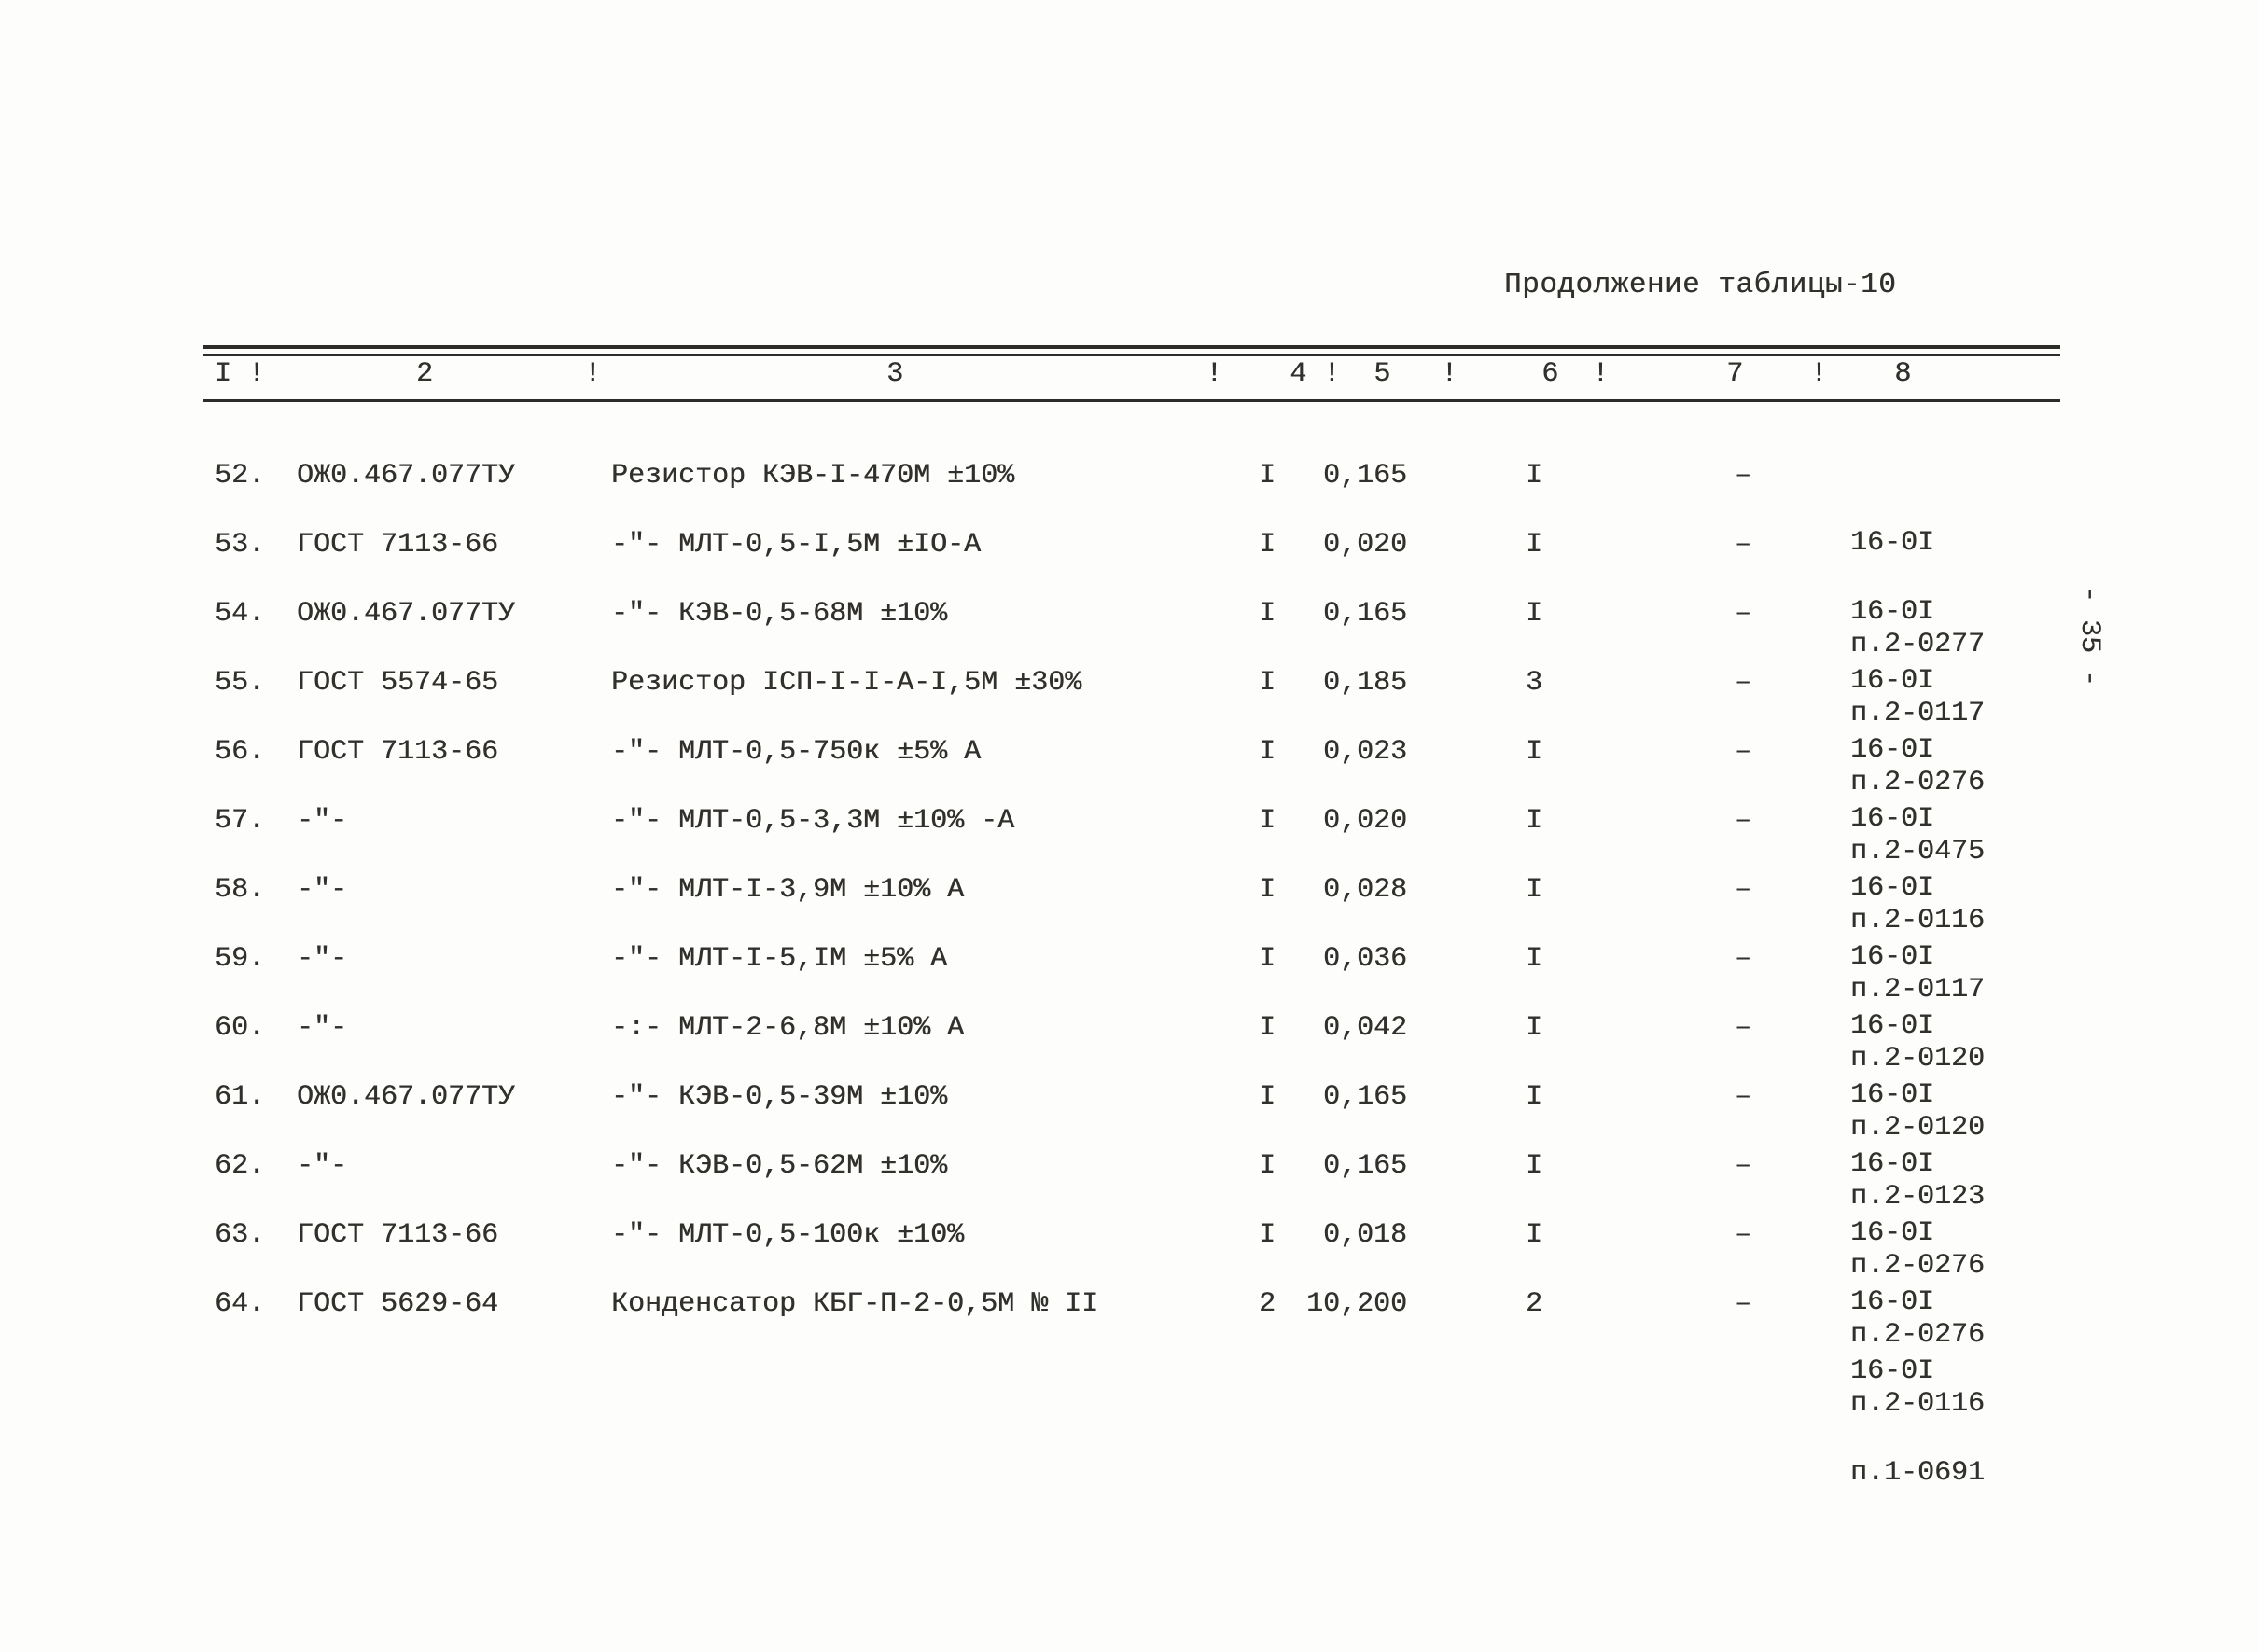 This screenshot has height=1652, width=2259. What do you see at coordinates (1917, 801) in the screenshot?
I see `reference-code: 16-0I п.2-0475` at bounding box center [1917, 801].